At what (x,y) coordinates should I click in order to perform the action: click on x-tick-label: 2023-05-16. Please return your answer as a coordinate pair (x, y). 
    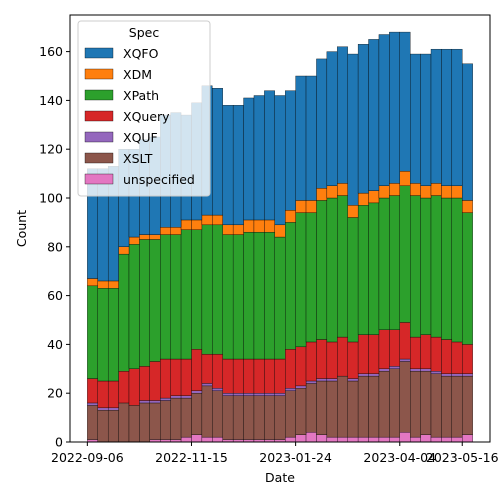
    Looking at the image, I should click on (462, 457).